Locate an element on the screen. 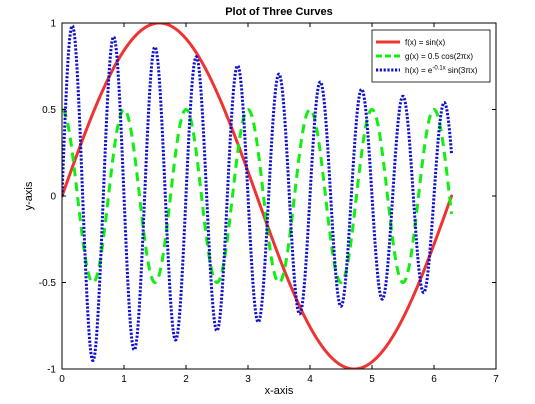  x-tick-label: 7 is located at coordinates (496, 379).